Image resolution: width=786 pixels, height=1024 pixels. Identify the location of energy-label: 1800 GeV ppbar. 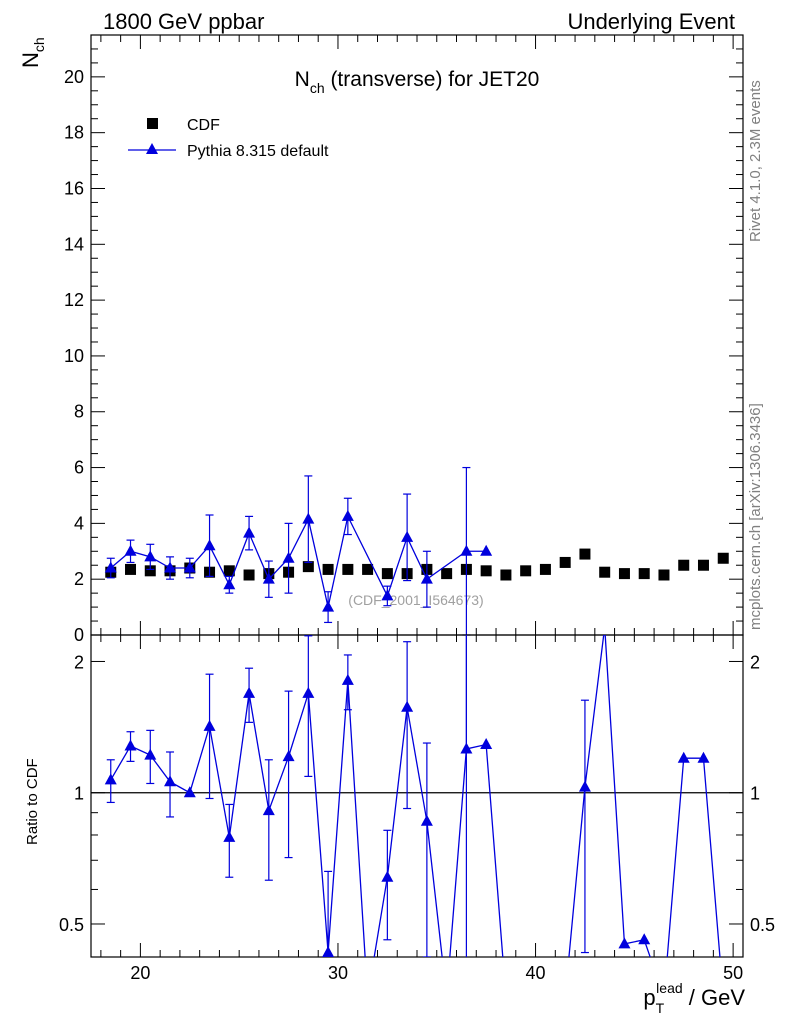
(183, 21).